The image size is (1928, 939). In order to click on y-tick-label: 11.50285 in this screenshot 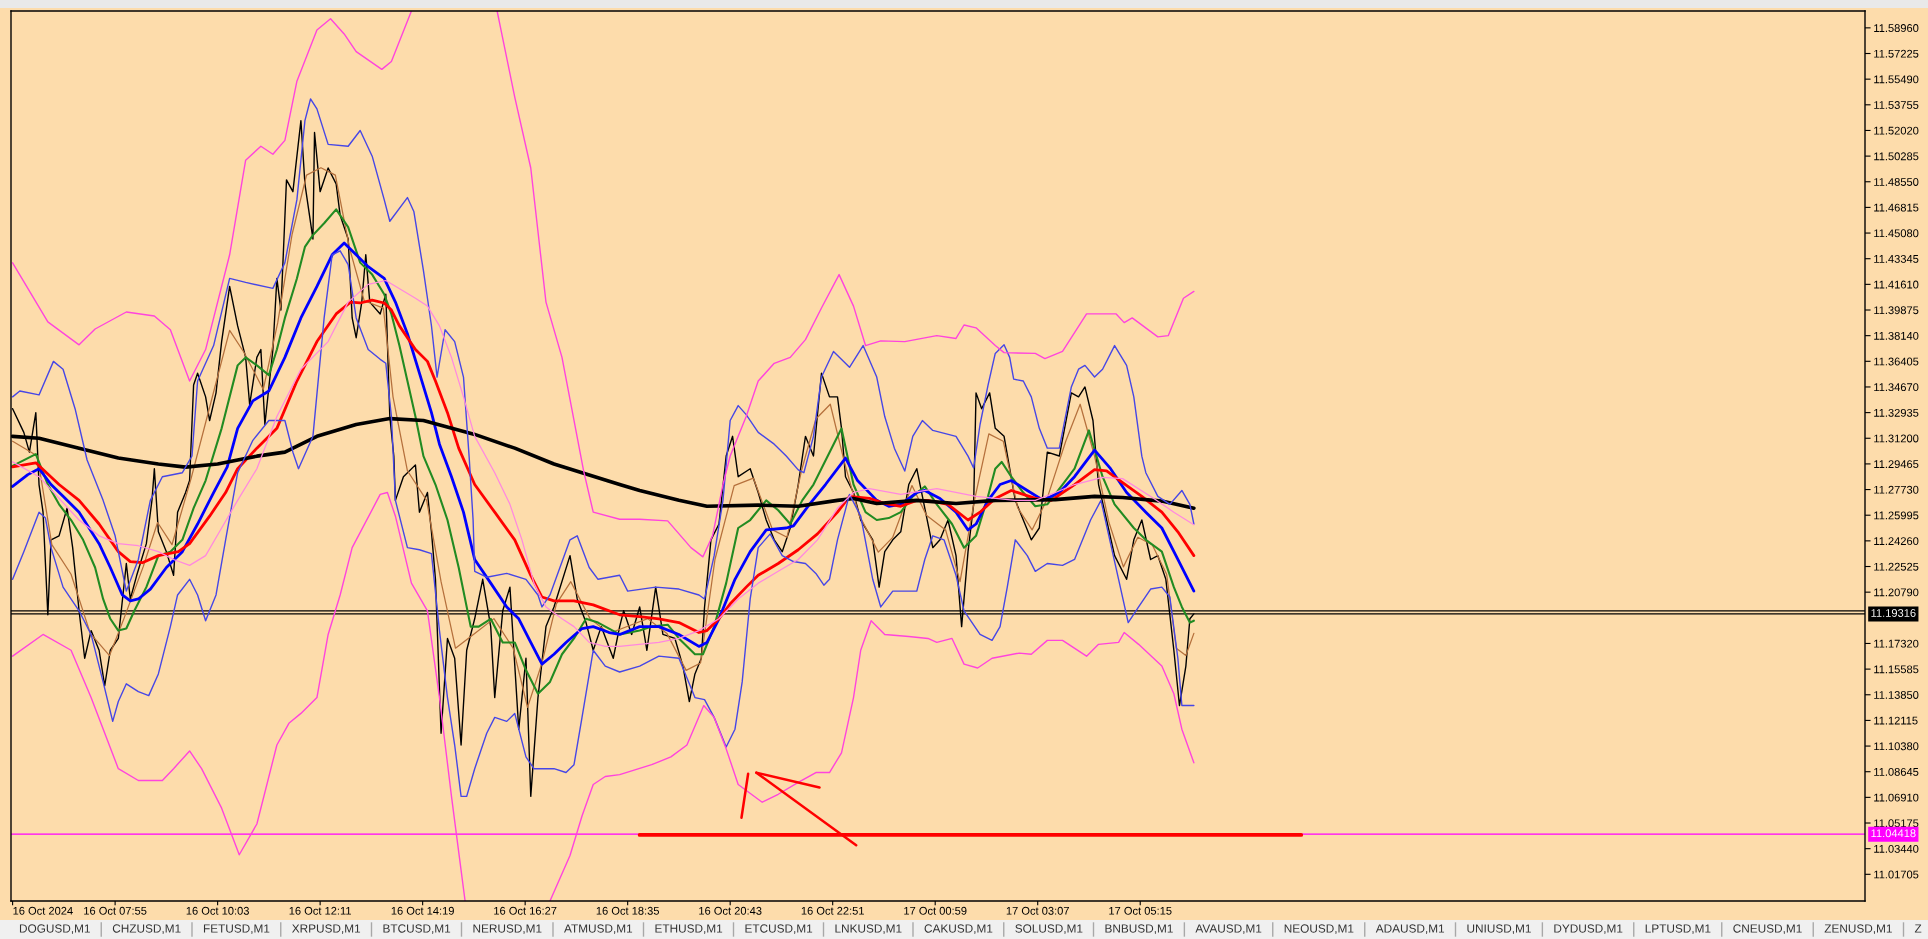, I will do `click(1896, 156)`.